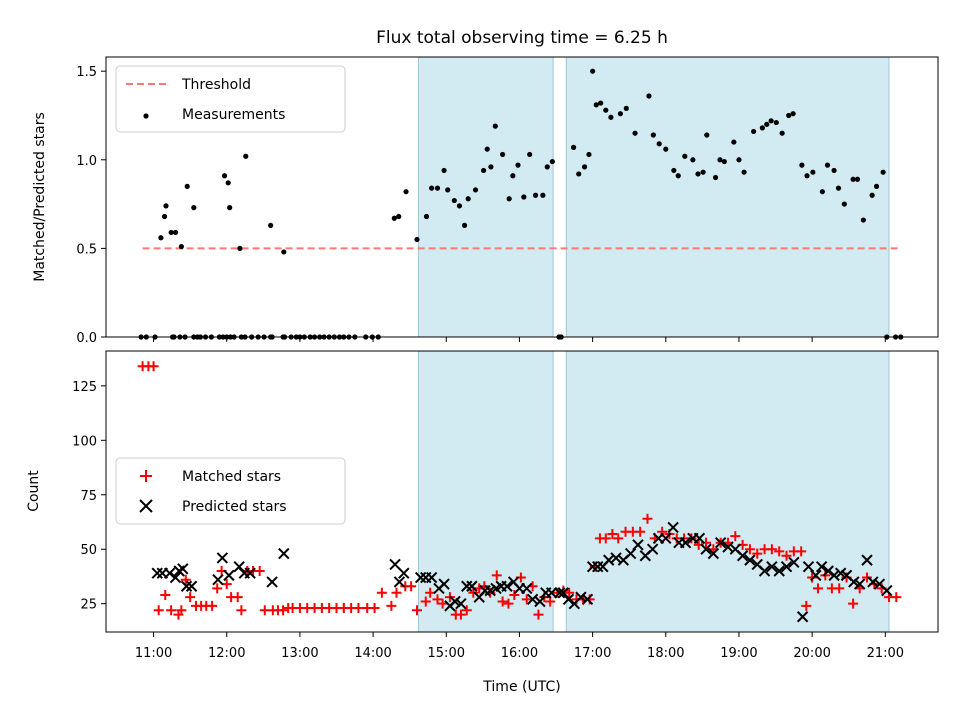  I want to click on legend-matched-swatch, so click(146, 476).